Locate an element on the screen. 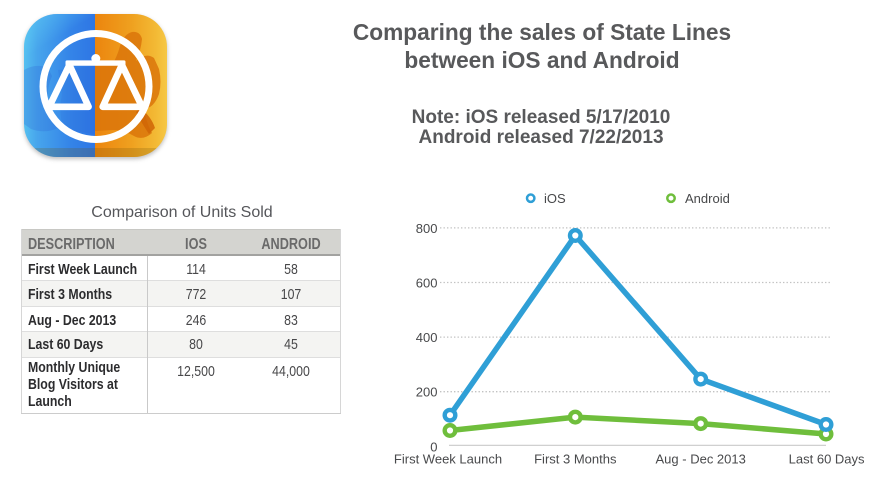 Image resolution: width=888 pixels, height=501 pixels. svg-text: First 3 Months is located at coordinates (575, 459).